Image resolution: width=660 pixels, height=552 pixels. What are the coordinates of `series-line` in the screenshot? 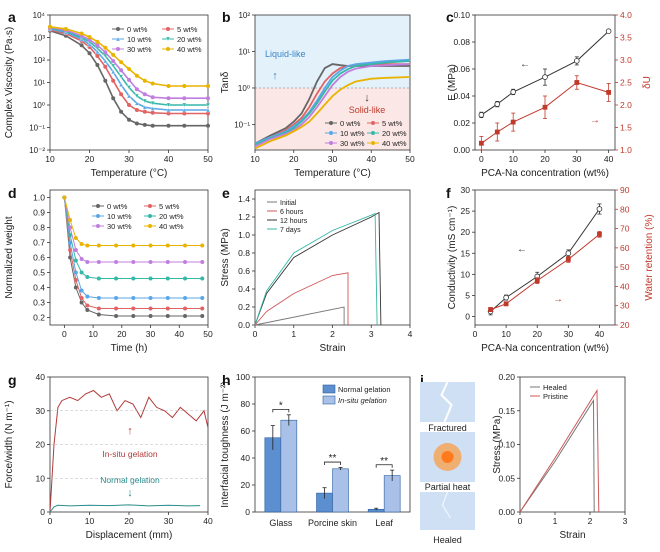 It's located at (129, 451).